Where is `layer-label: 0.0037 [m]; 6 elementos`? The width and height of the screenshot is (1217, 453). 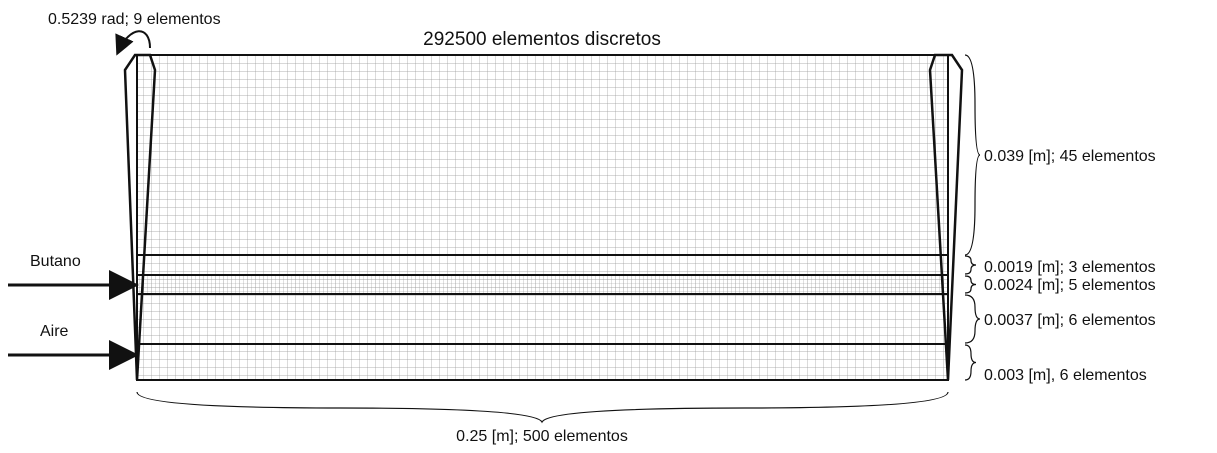 layer-label: 0.0037 [m]; 6 elementos is located at coordinates (1070, 320).